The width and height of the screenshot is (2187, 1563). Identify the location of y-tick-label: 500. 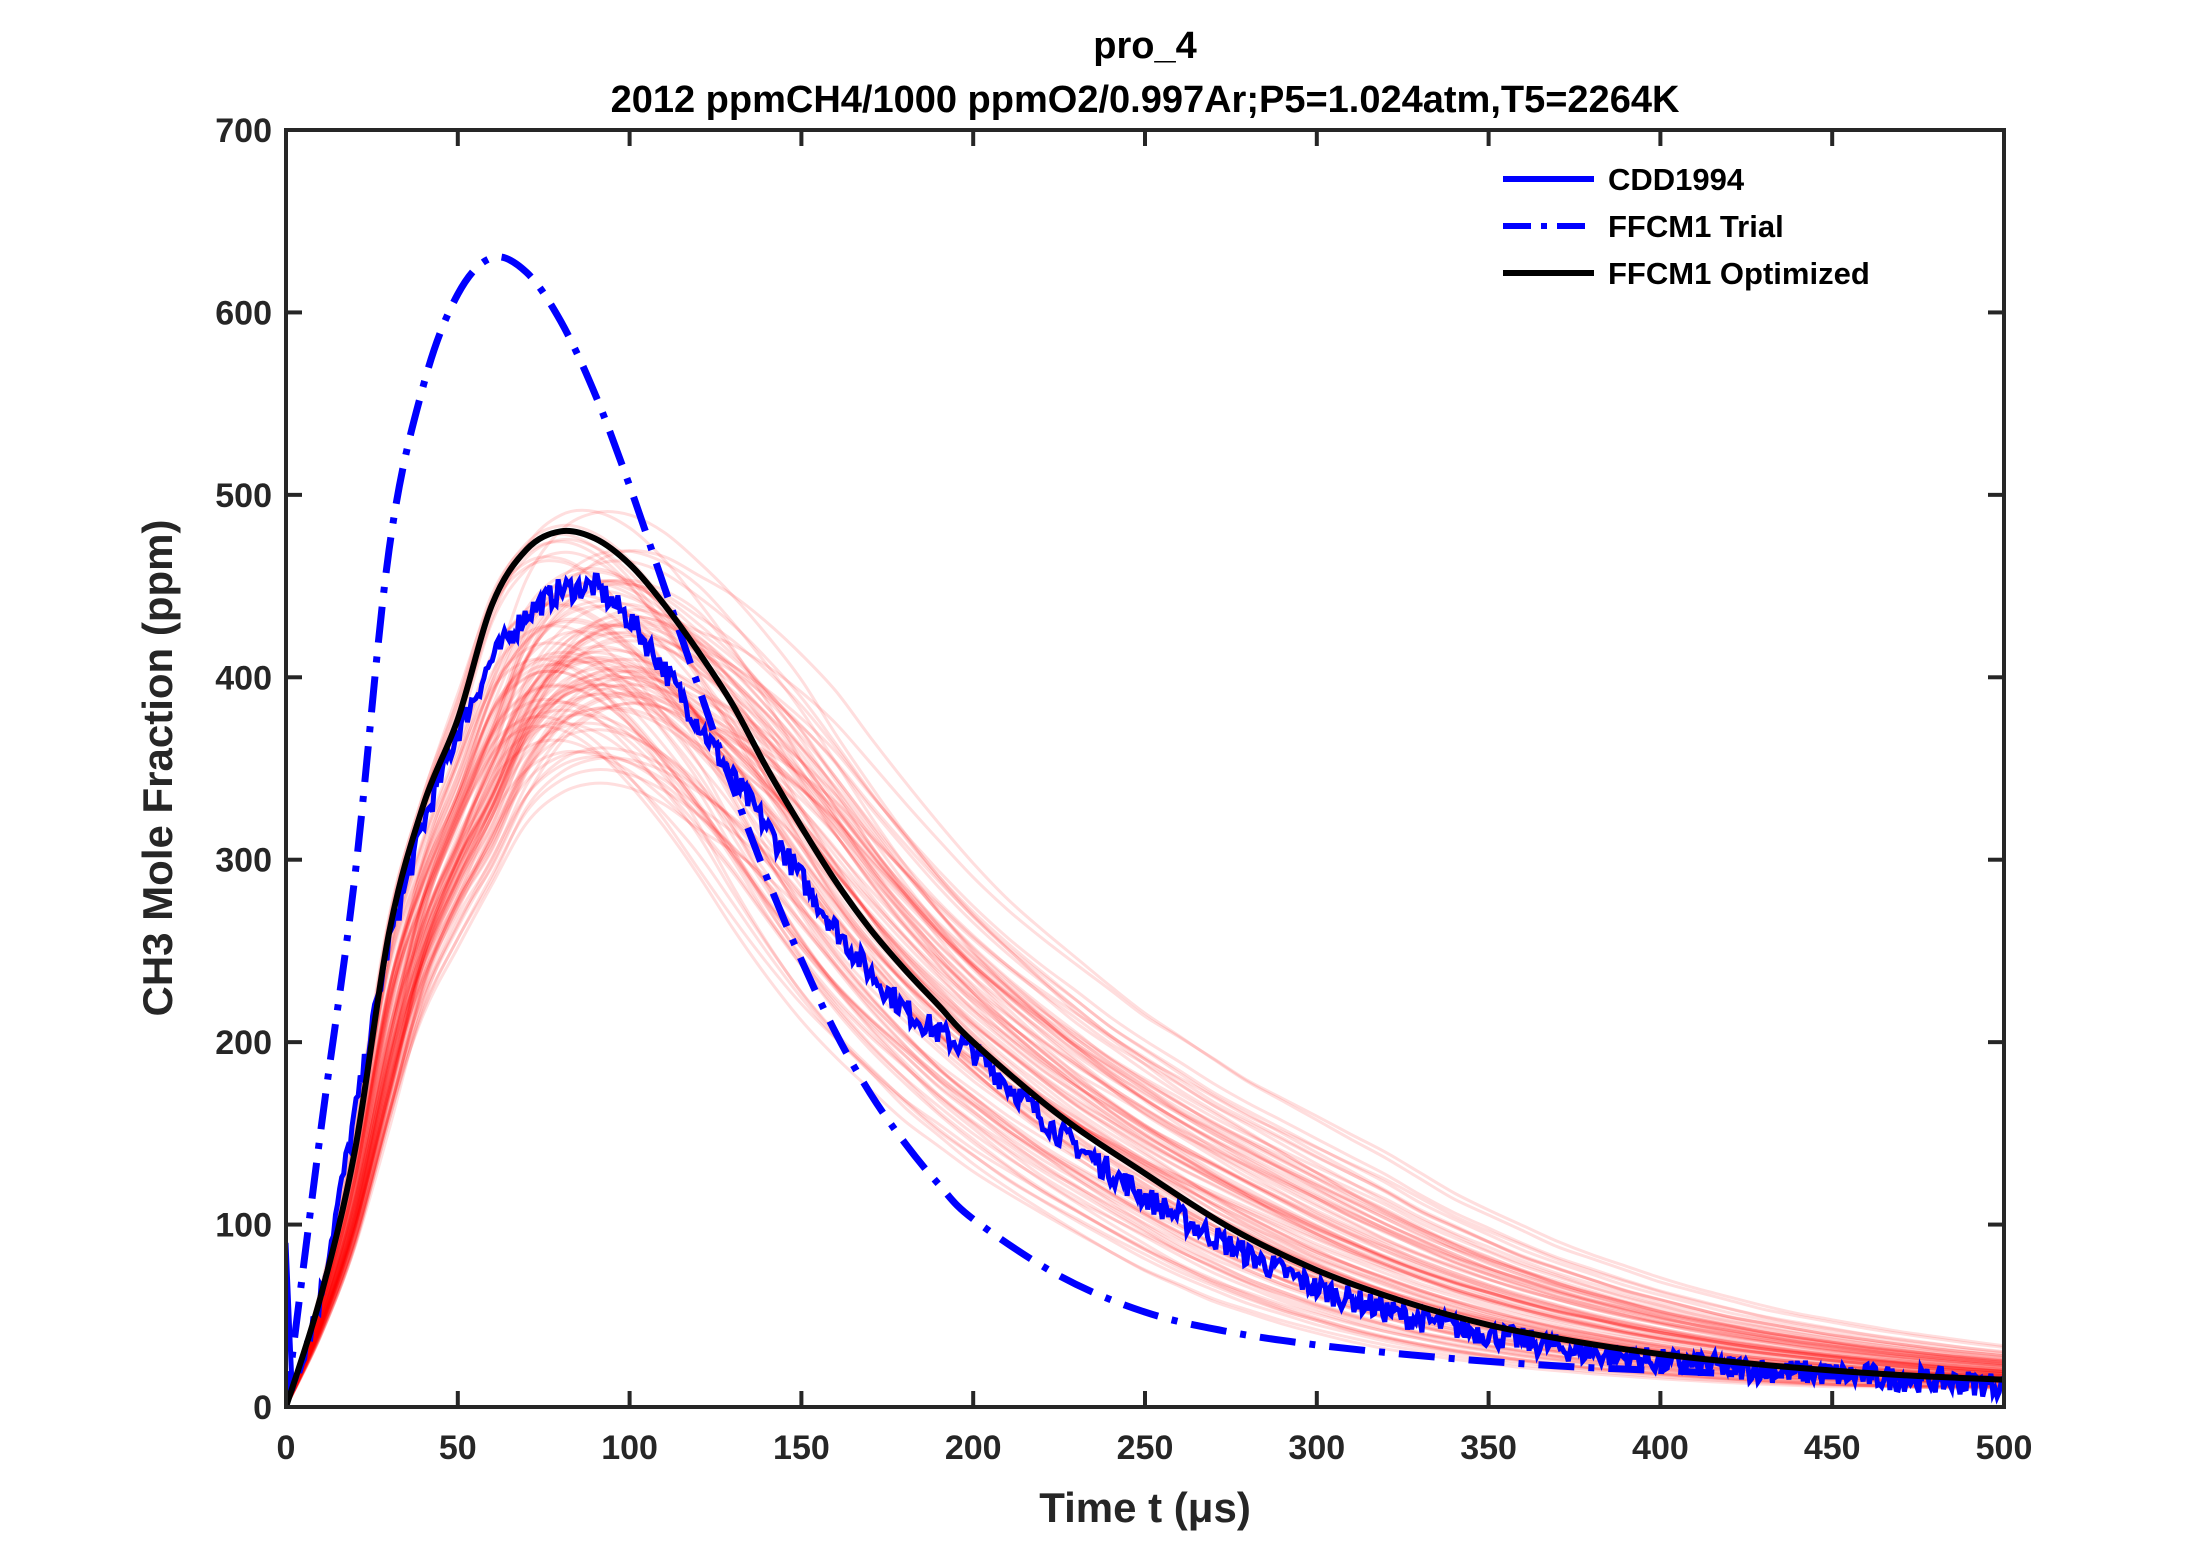
(243, 496).